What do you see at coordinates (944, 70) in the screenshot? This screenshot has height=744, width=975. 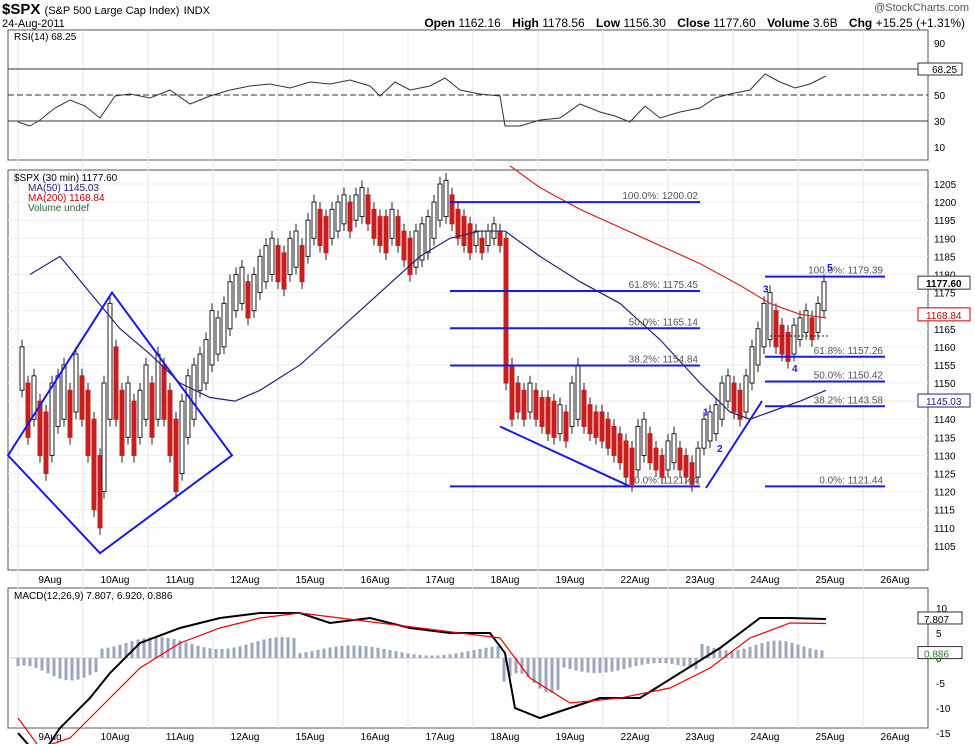 I see `rsi-last-value: 68.25` at bounding box center [944, 70].